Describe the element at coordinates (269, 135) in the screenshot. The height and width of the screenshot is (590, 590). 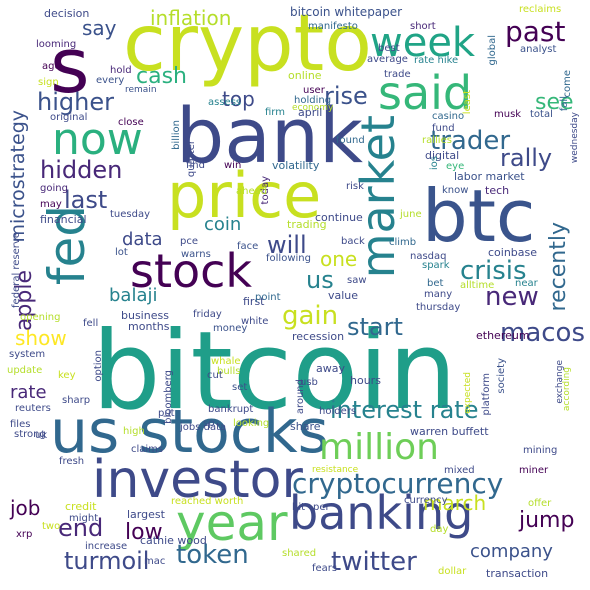
I see `word-bank: bank` at that location.